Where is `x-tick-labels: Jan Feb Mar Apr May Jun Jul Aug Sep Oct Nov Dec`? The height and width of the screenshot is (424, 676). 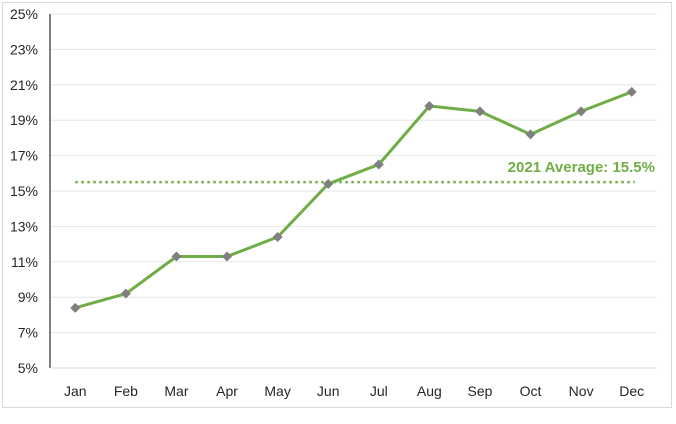 x-tick-labels: Jan Feb Mar Apr May Jun Jul Aug Sep Oct Nov Dec is located at coordinates (354, 391).